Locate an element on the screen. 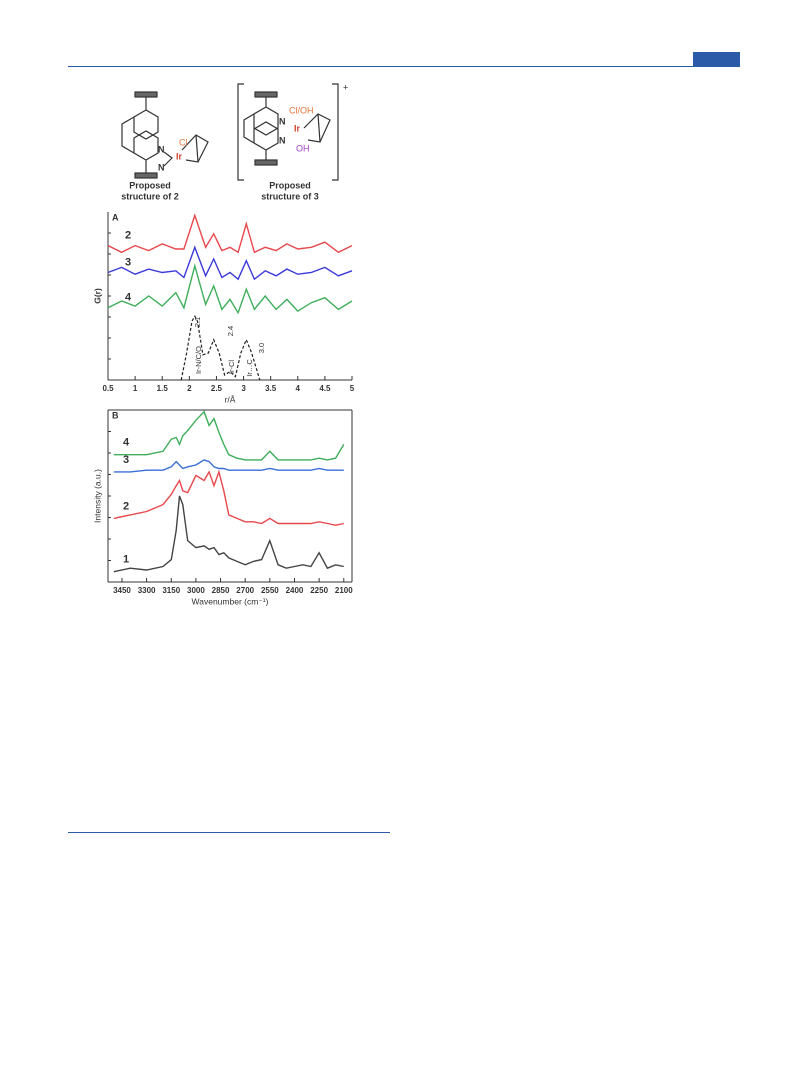 The height and width of the screenshot is (1067, 809). x-axis-title: Wavenumber (cm⁻¹) is located at coordinates (230, 601).